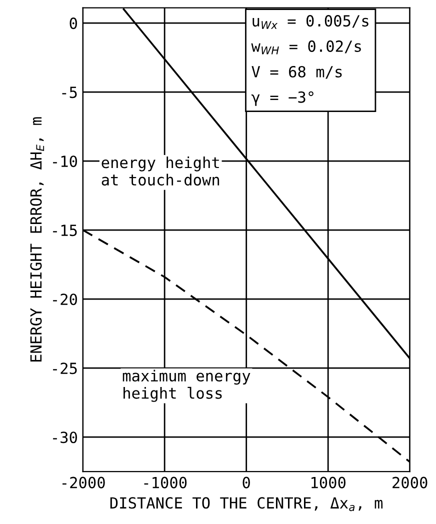  Describe the element at coordinates (161, 171) in the screenshot. I see `annotation: energy height at touch-down` at that location.